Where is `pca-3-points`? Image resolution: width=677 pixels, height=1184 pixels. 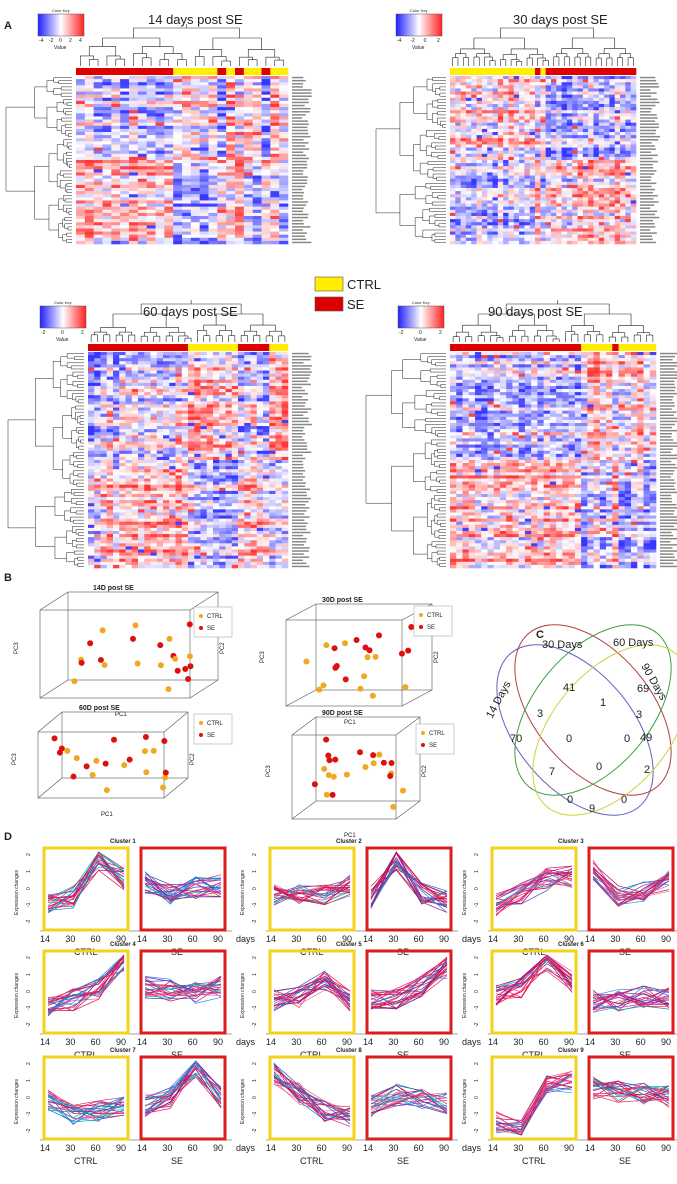
pca-3-points is located at coordinates (110, 763).